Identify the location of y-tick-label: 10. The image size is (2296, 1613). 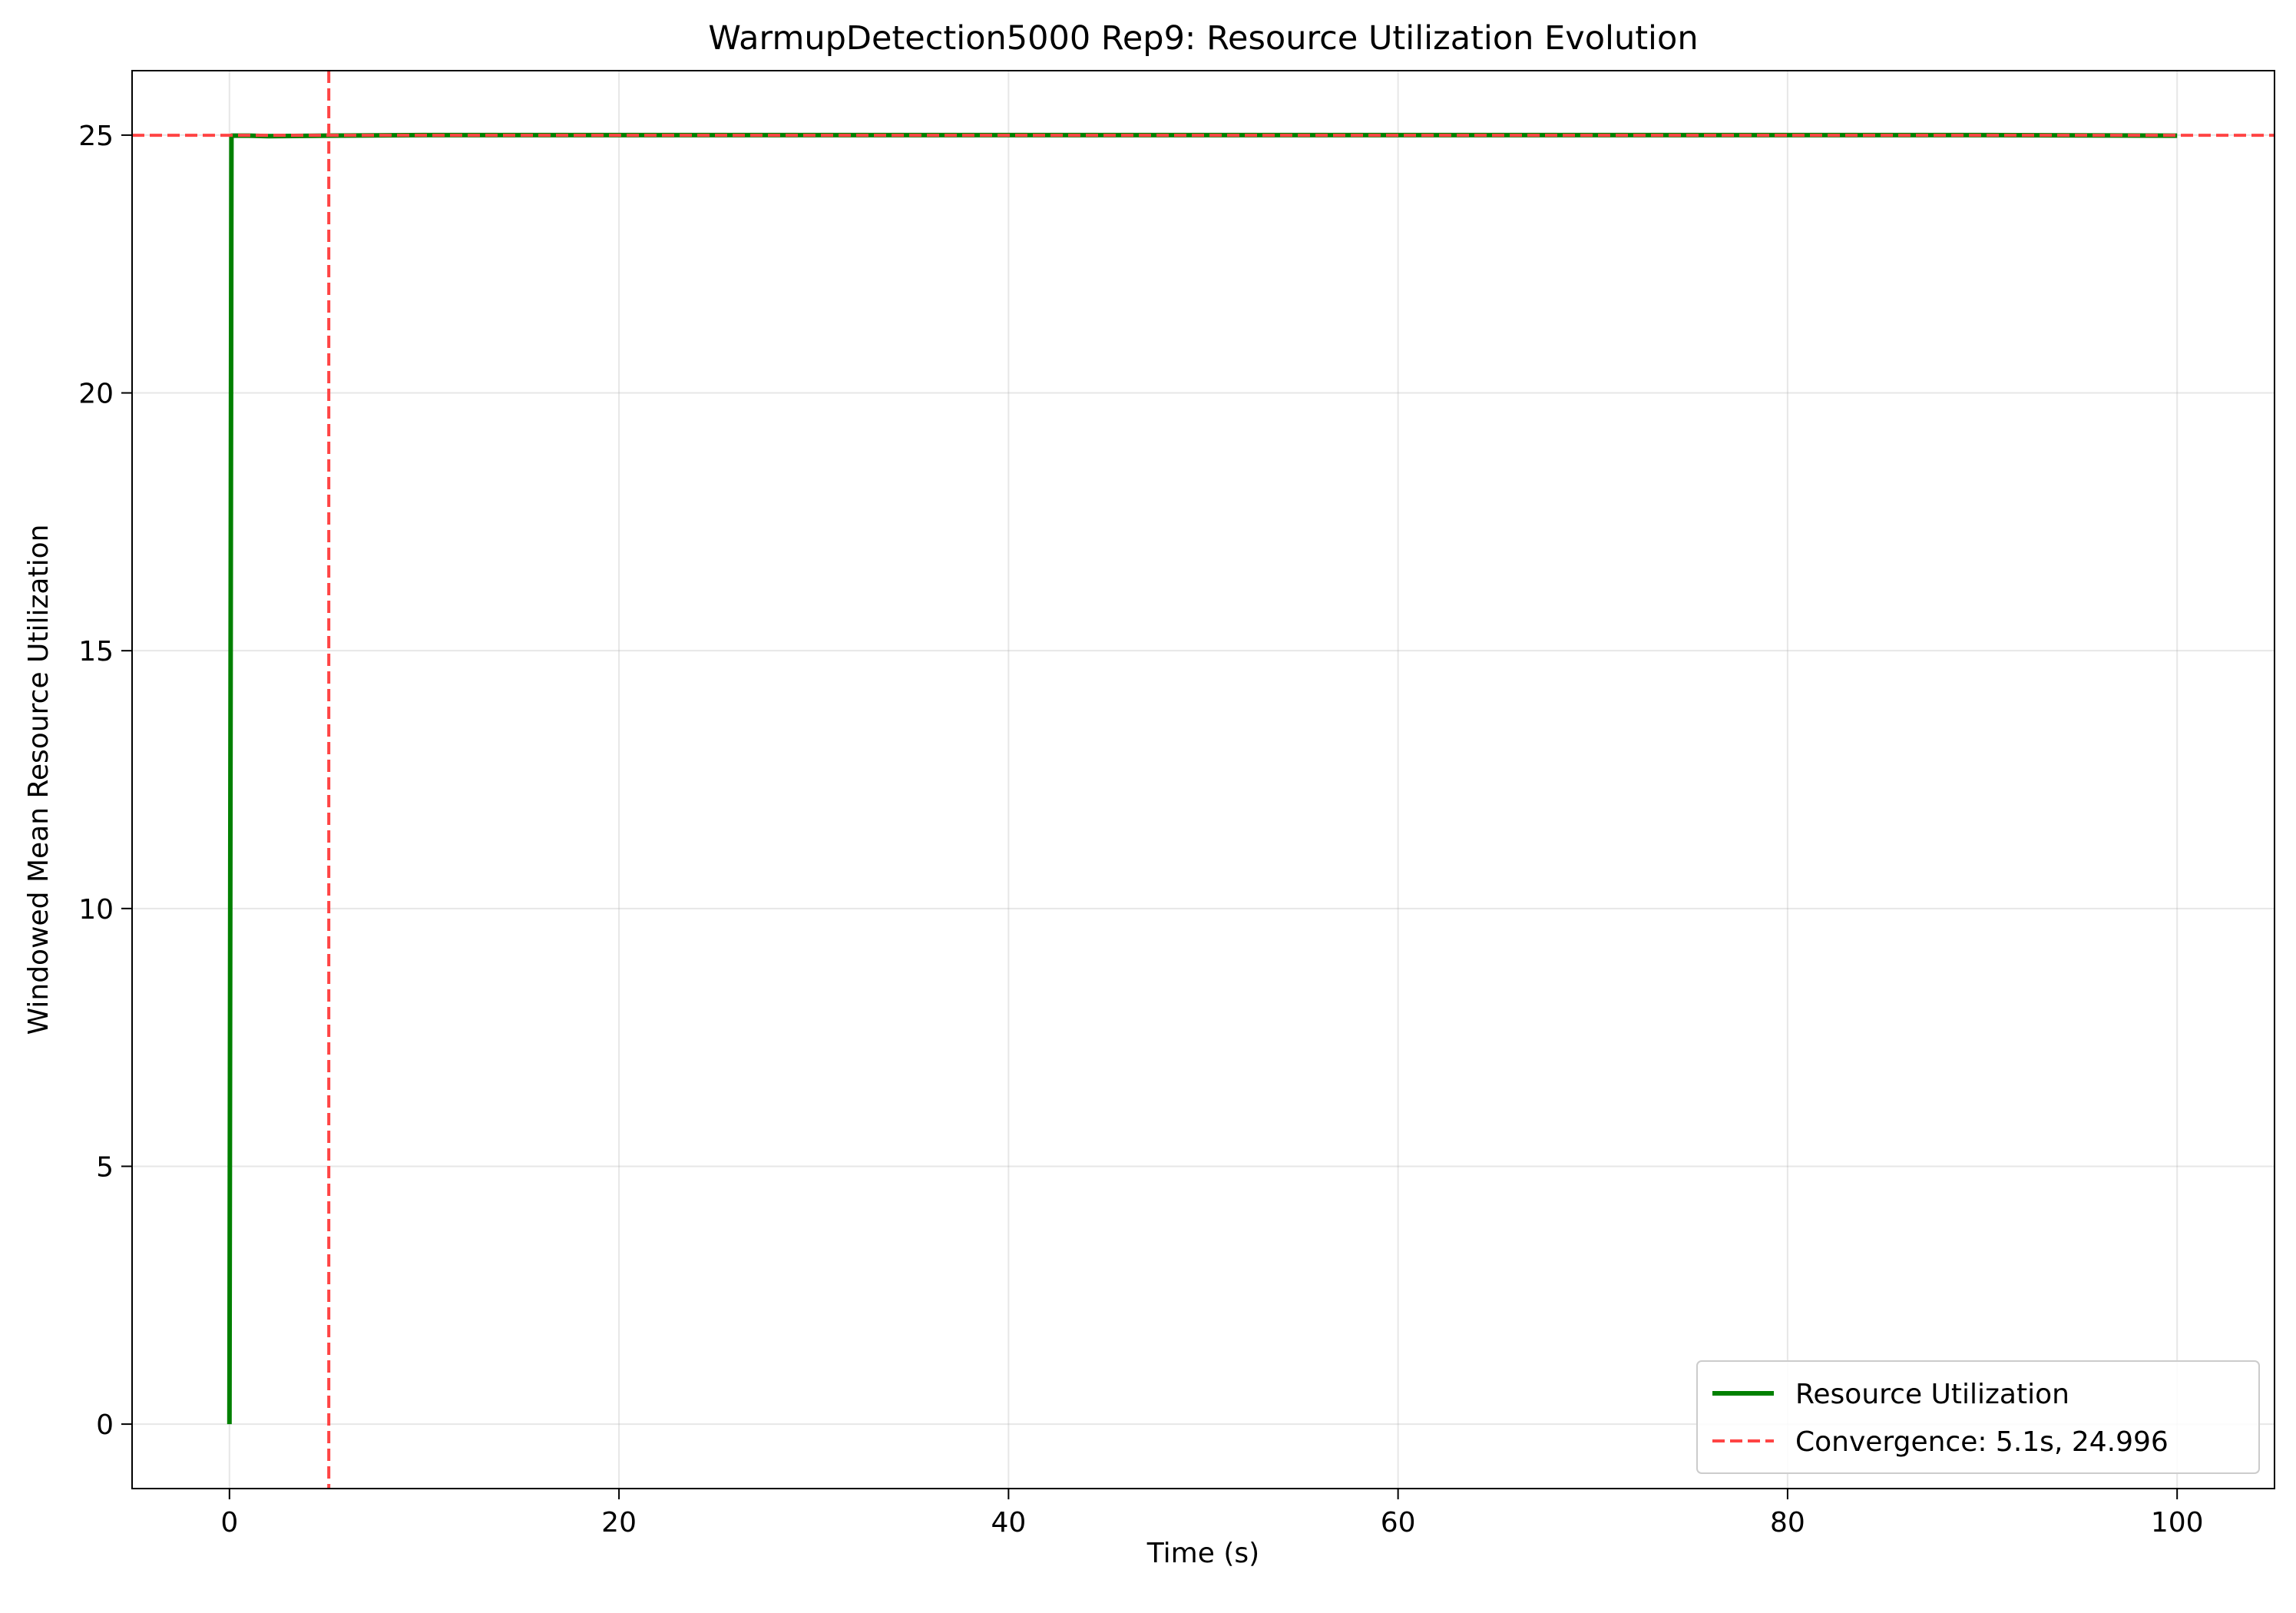
(96, 910).